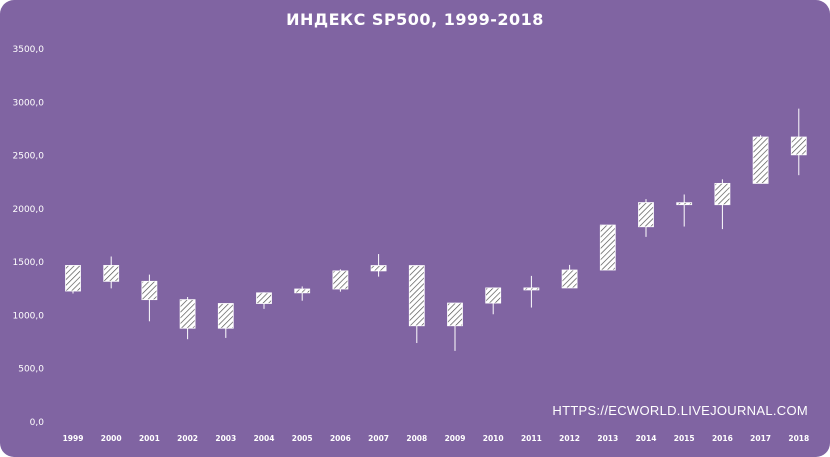 The width and height of the screenshot is (830, 457). I want to click on y-tick-label: 0,0, so click(37, 423).